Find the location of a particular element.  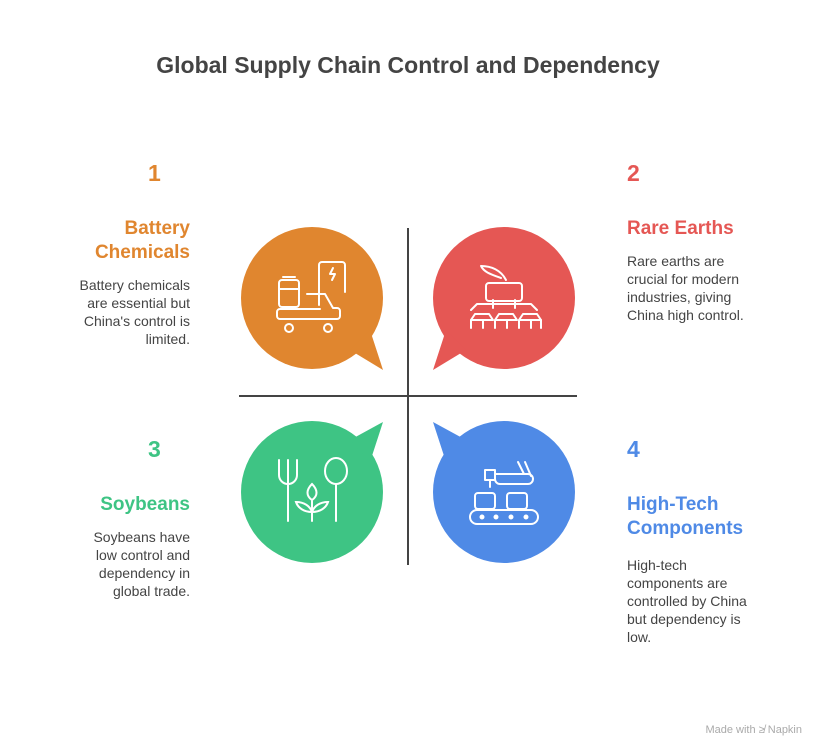

robotic-assembly-icon is located at coordinates (504, 493).